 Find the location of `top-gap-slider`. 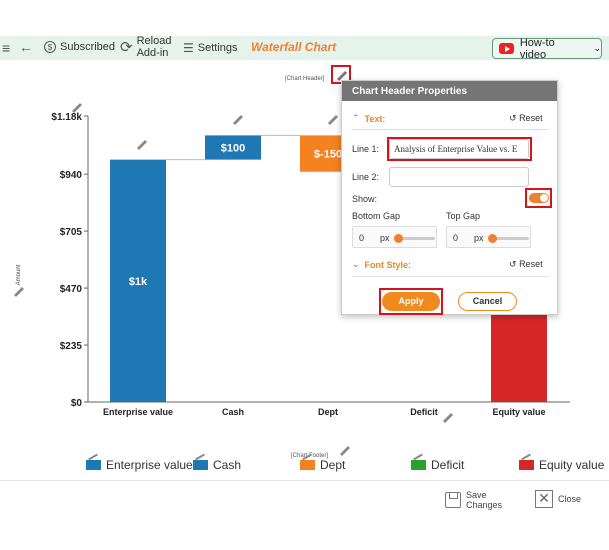

top-gap-slider is located at coordinates (492, 238).